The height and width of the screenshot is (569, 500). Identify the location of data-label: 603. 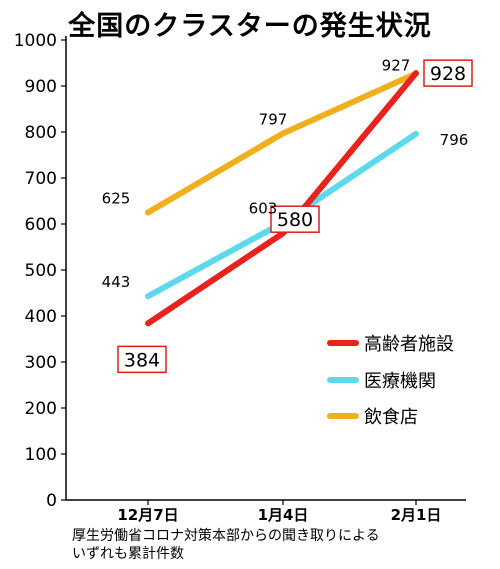
(263, 209).